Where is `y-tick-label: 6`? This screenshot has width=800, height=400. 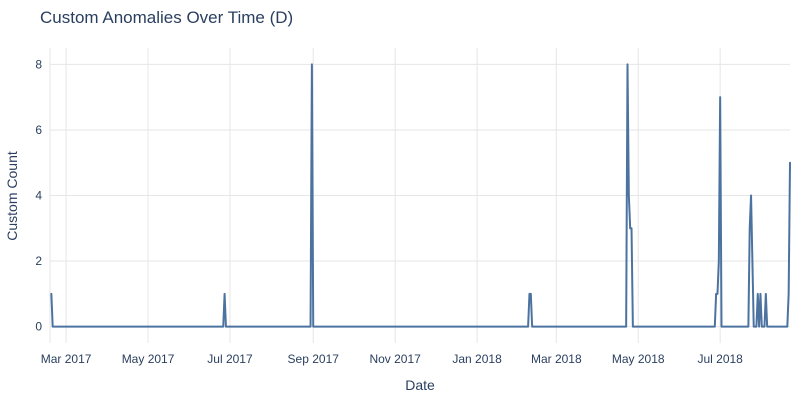
y-tick-label: 6 is located at coordinates (38, 130).